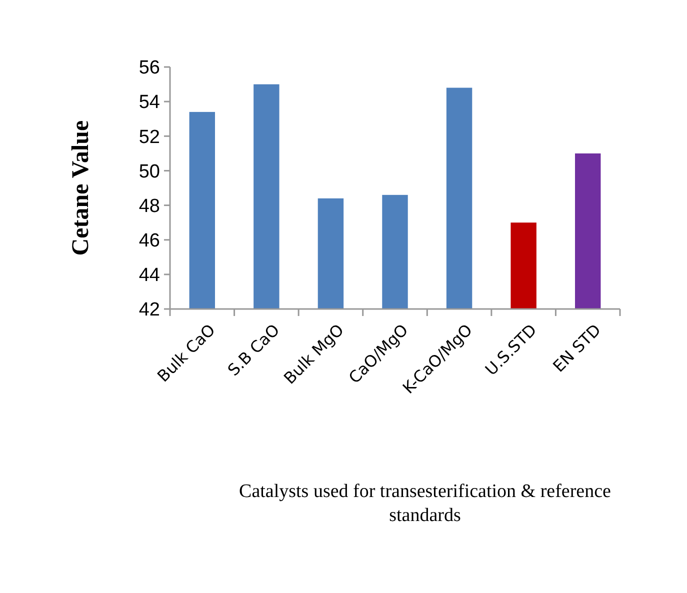  What do you see at coordinates (254, 350) in the screenshot?
I see `x-tick-label: S.B CaO` at bounding box center [254, 350].